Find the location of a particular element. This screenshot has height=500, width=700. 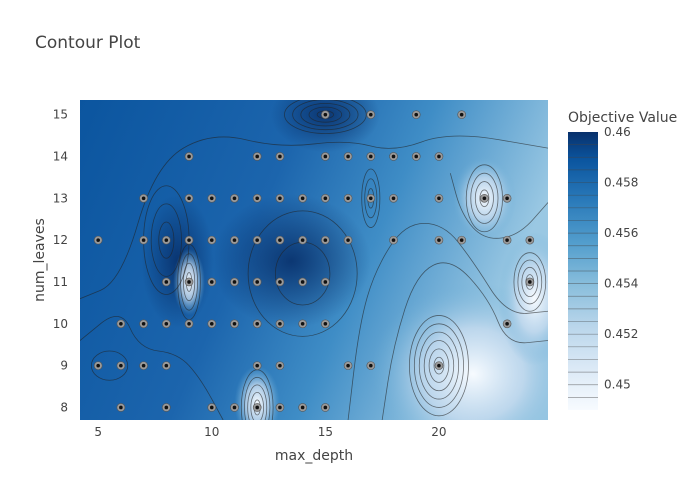

y-tick-label: 12 is located at coordinates (60, 240).